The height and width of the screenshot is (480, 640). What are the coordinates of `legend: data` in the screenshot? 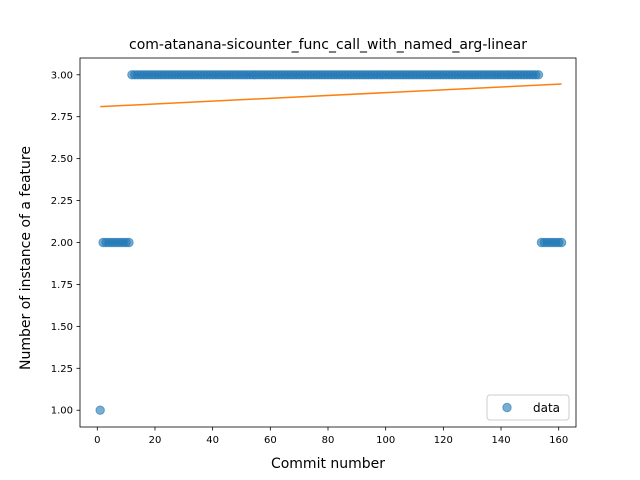 It's located at (528, 407).